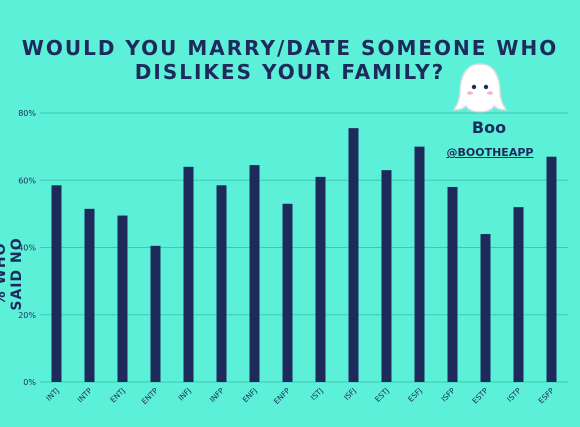  Describe the element at coordinates (317, 394) in the screenshot. I see `x-tick-label: ISTJ` at that location.